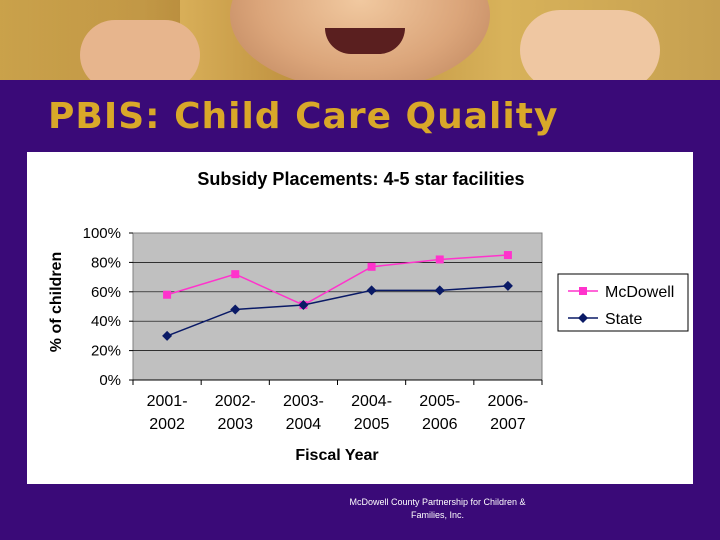 The height and width of the screenshot is (540, 720). What do you see at coordinates (371, 401) in the screenshot?
I see `x-tick-label: 2004-` at bounding box center [371, 401].